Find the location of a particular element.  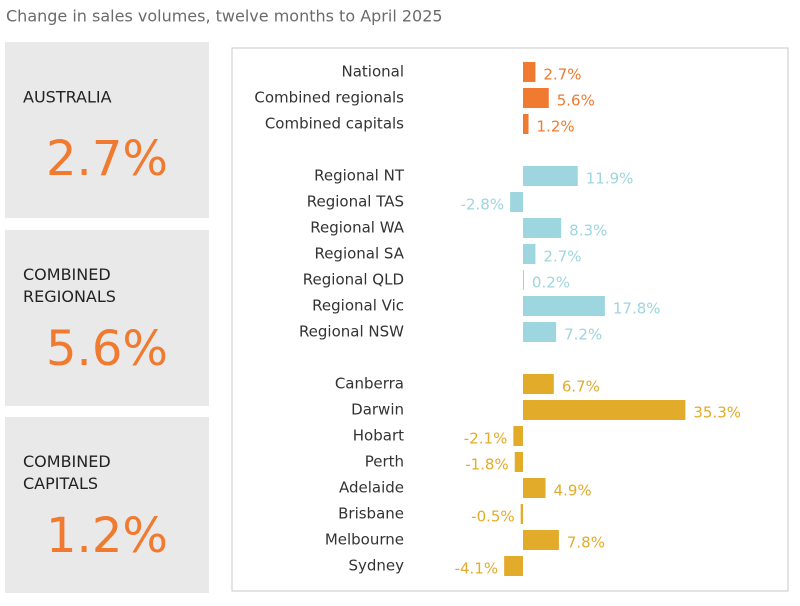

category-label: Regional Vic is located at coordinates (358, 306).